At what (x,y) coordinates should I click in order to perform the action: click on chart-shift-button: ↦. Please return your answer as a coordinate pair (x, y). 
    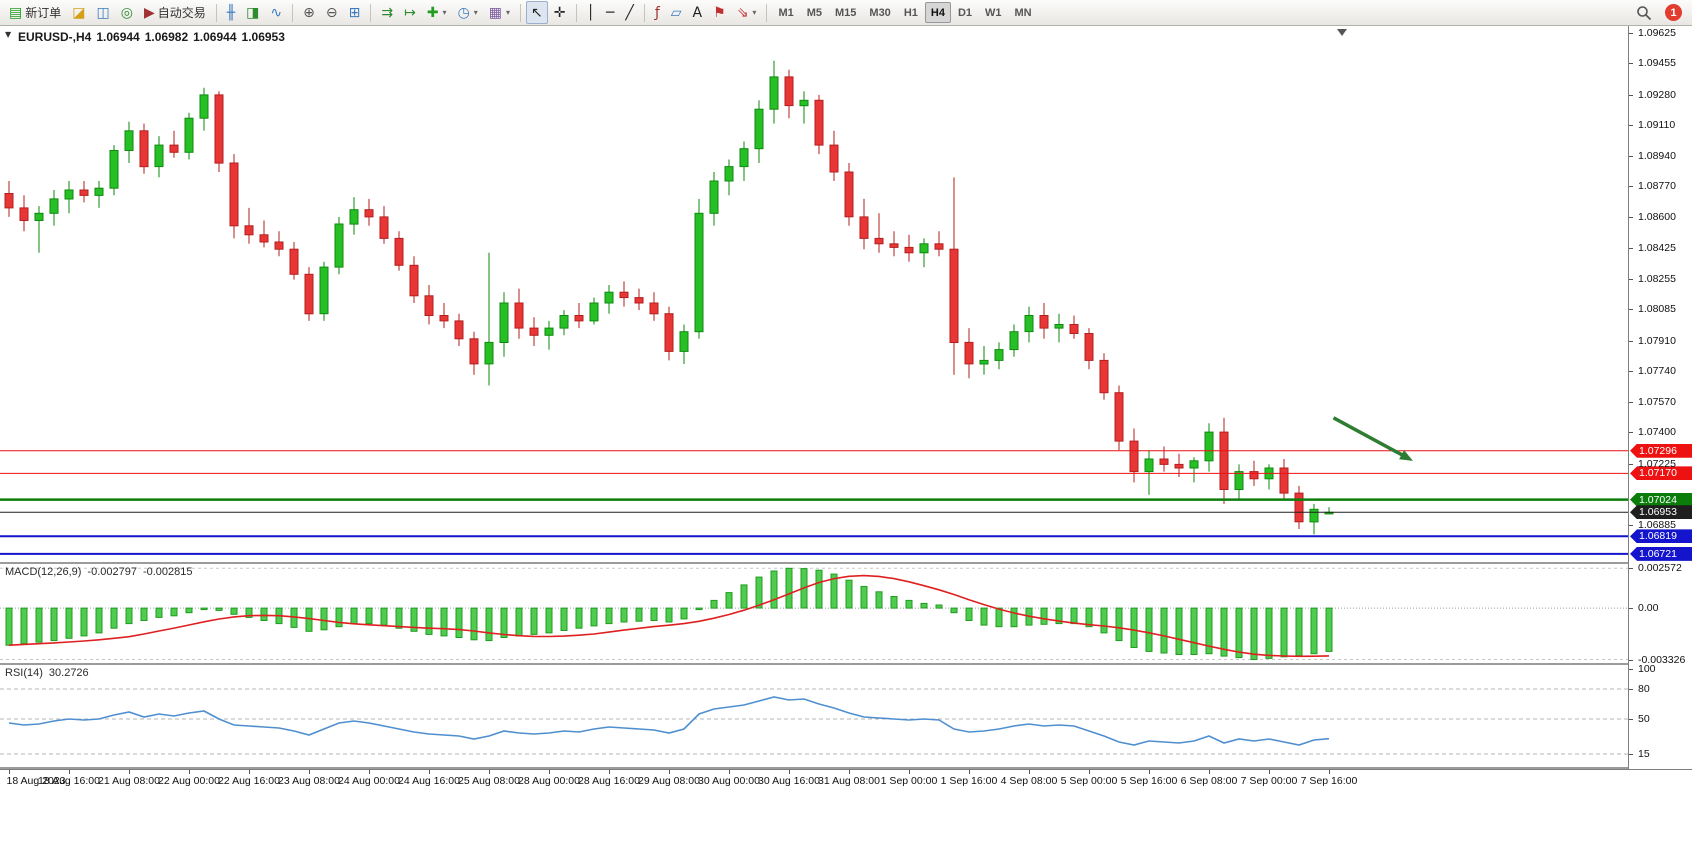
    Looking at the image, I should click on (410, 12).